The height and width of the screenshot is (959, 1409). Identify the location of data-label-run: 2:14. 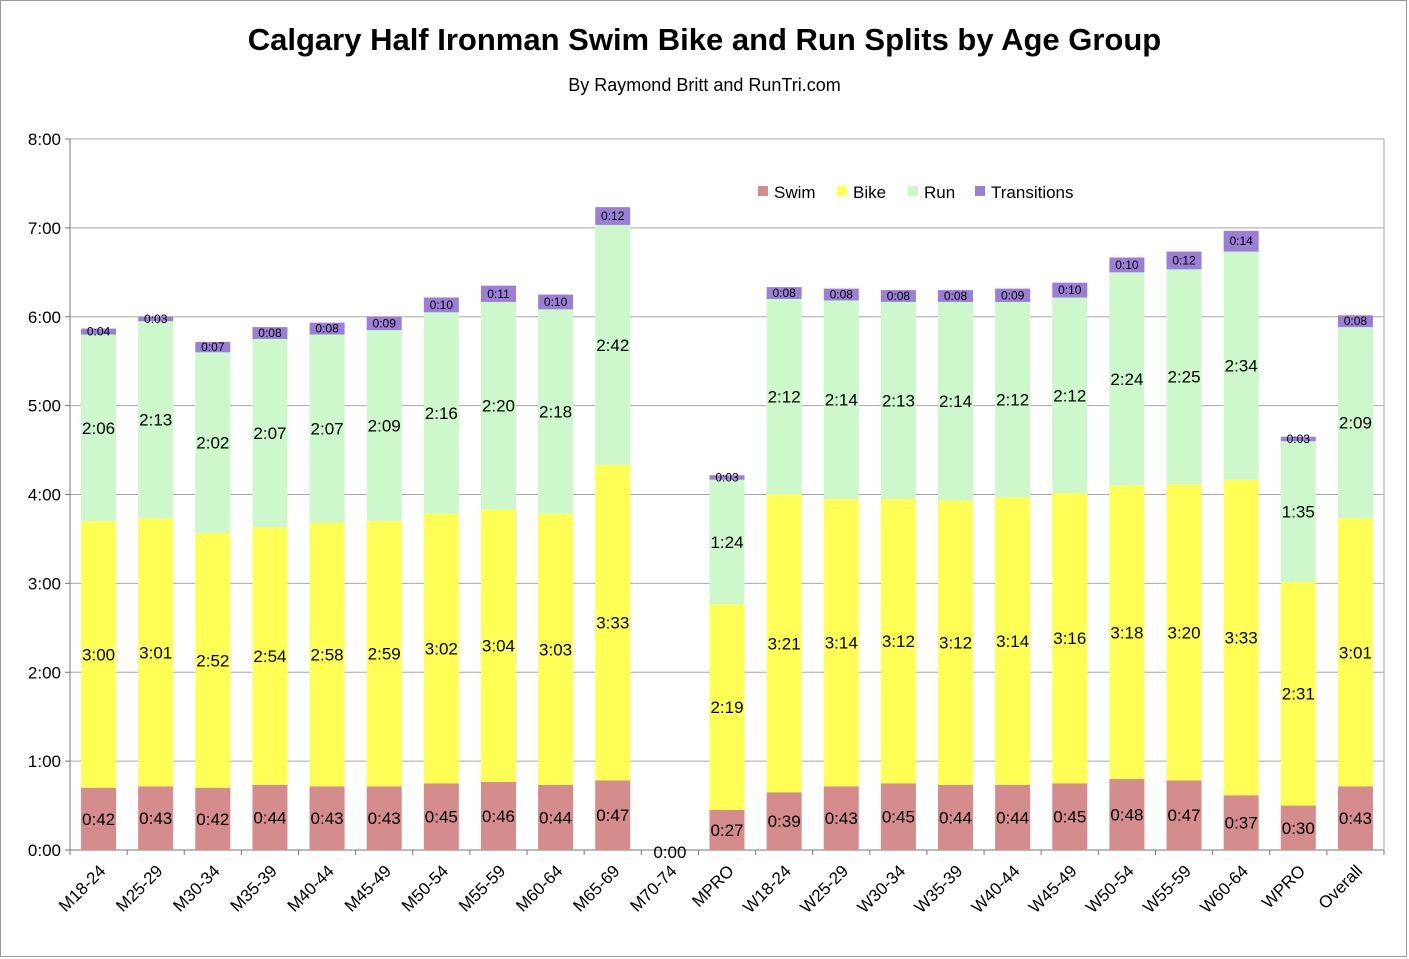
(955, 401).